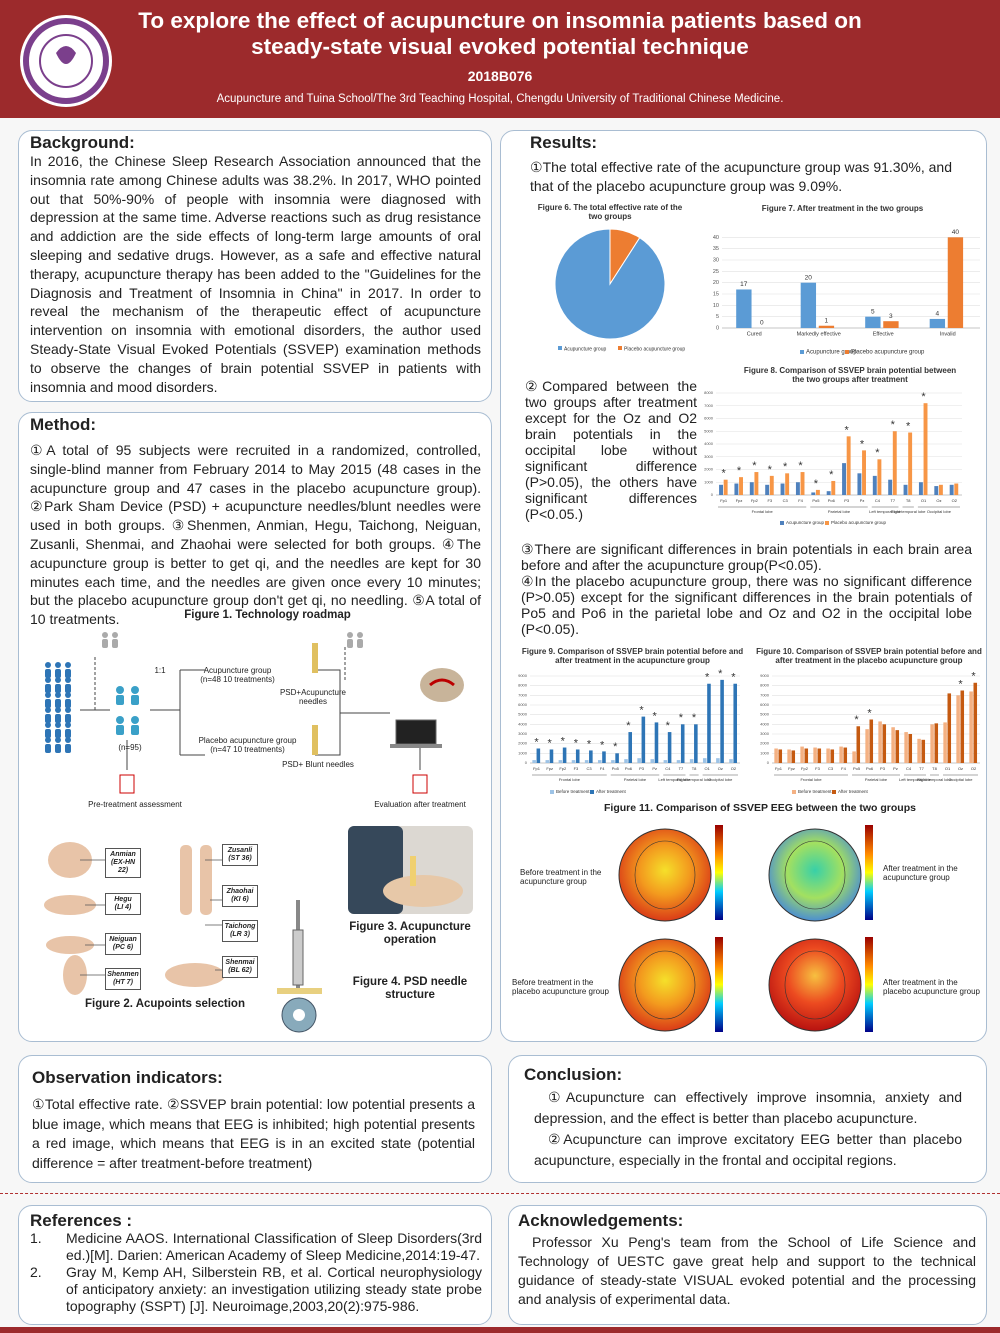 This screenshot has height=1333, width=1000. I want to click on acupoint-box: Zusanli (ST 36), so click(240, 855).